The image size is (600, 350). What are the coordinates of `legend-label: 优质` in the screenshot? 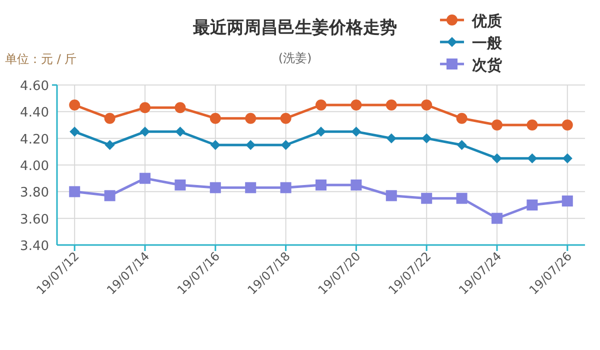 It's located at (486, 21).